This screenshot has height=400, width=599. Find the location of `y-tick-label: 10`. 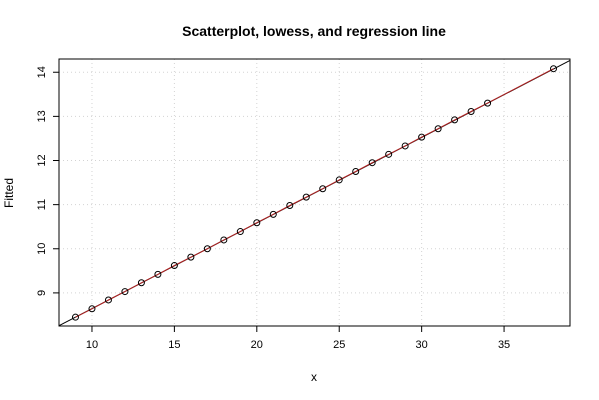

y-tick-label: 10 is located at coordinates (42, 249).